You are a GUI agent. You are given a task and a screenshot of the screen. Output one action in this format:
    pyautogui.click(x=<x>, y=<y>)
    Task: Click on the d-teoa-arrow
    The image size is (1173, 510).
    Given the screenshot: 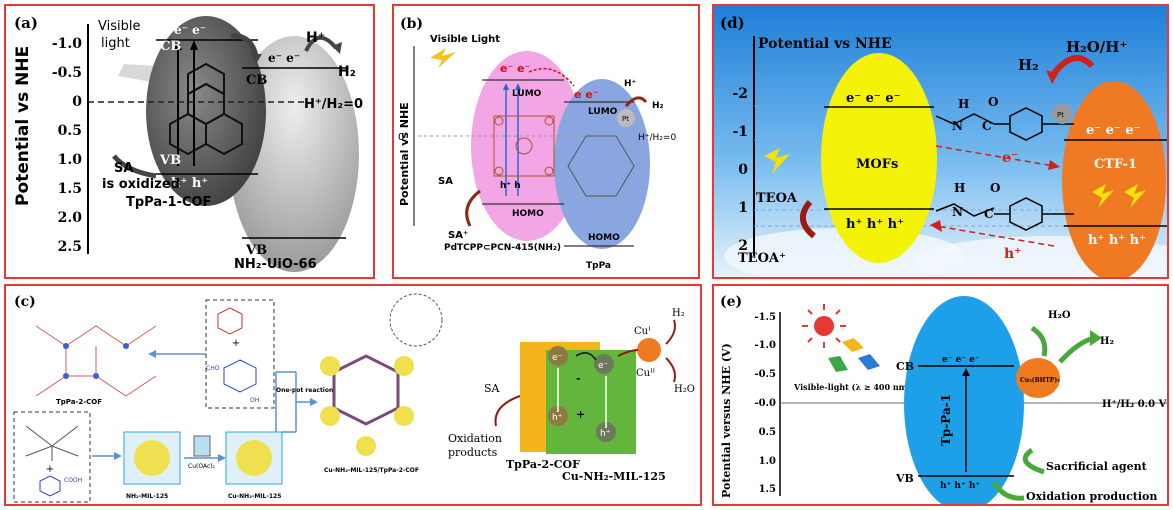 What is the action you would take?
    pyautogui.click(x=808, y=219)
    